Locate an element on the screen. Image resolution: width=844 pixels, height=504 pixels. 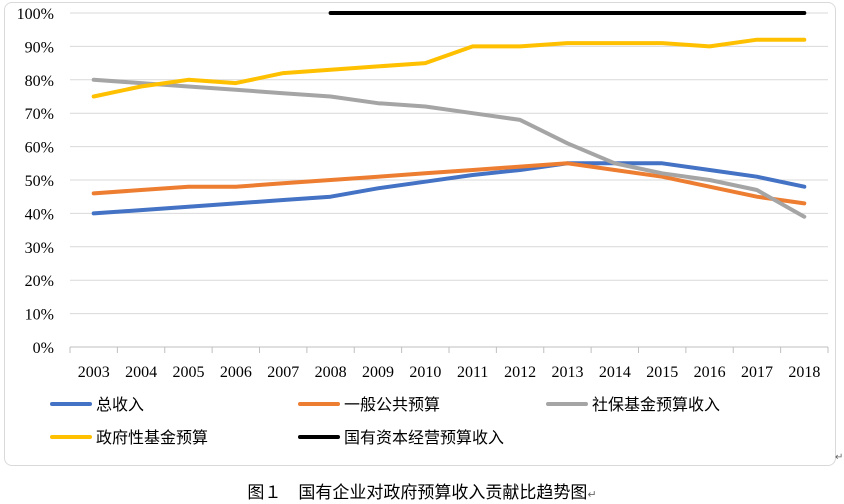
x-tick-label: 2016 is located at coordinates (710, 372).